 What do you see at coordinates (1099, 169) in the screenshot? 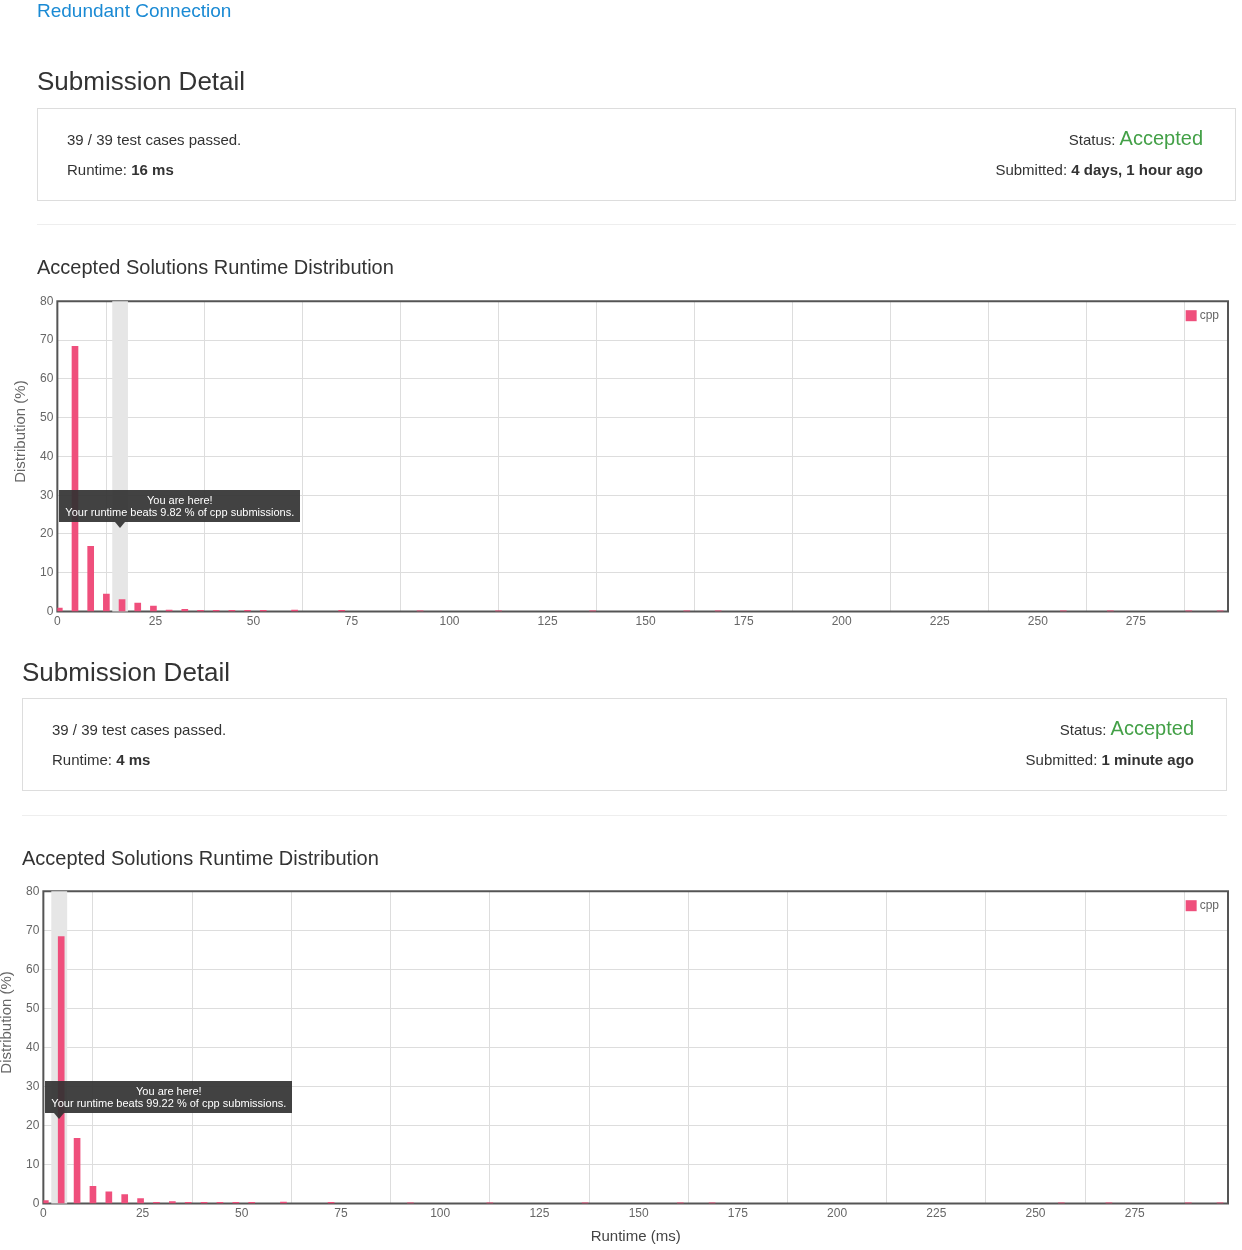
I see `text: Submitted: 4 days, 1 hour ago` at bounding box center [1099, 169].